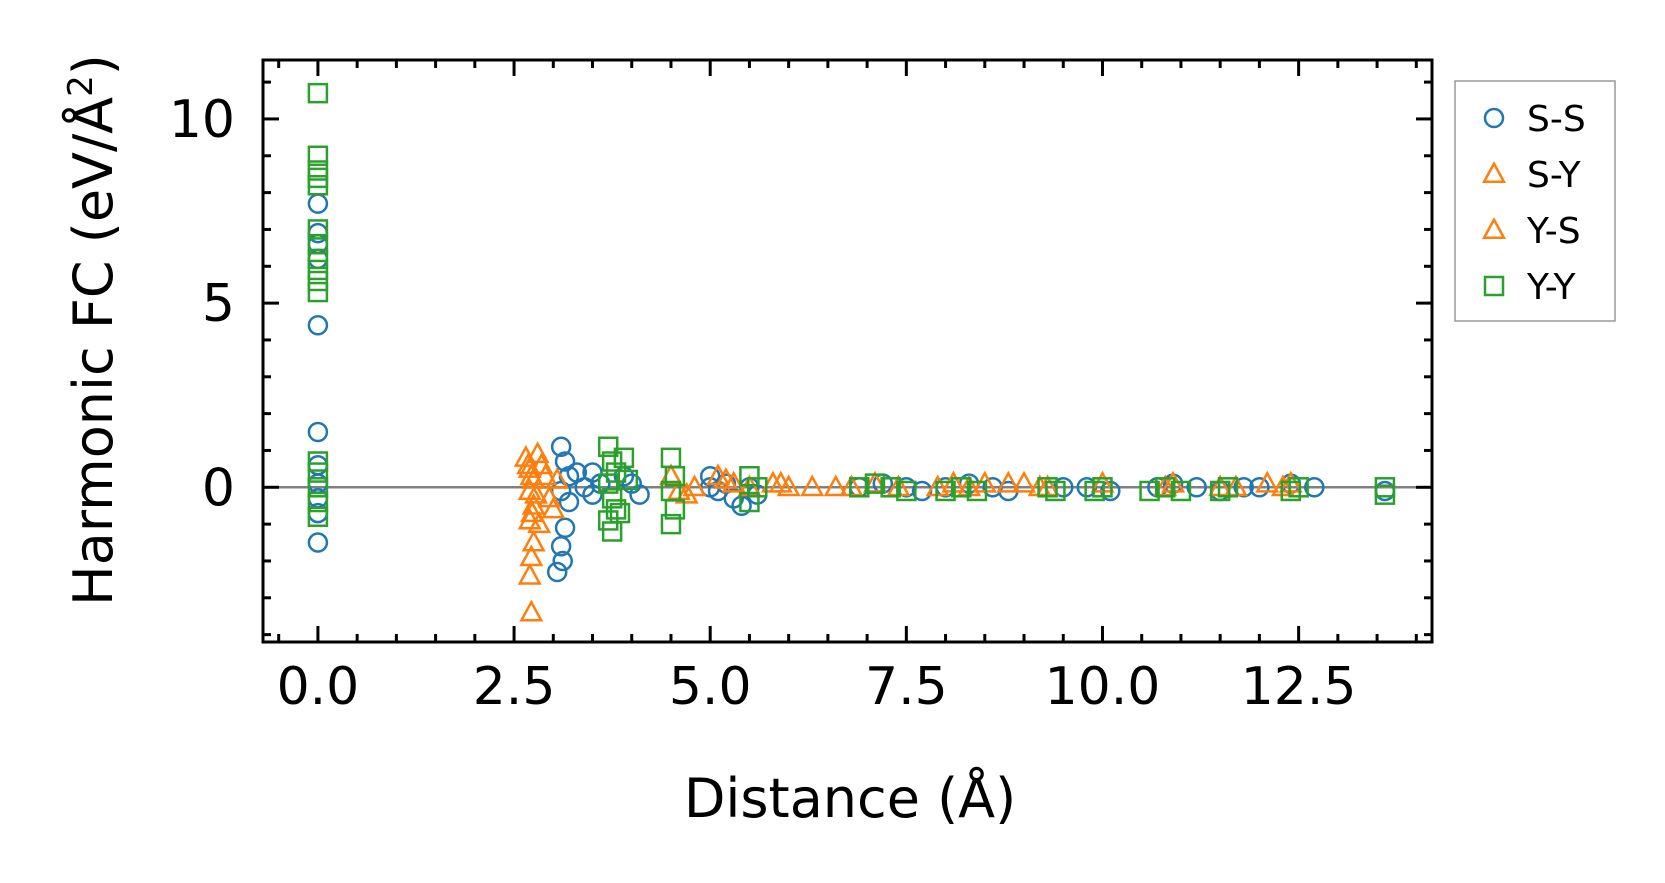  What do you see at coordinates (93, 351) in the screenshot?
I see `y-axis-title-main: Harmonic FC (eV/Å` at bounding box center [93, 351].